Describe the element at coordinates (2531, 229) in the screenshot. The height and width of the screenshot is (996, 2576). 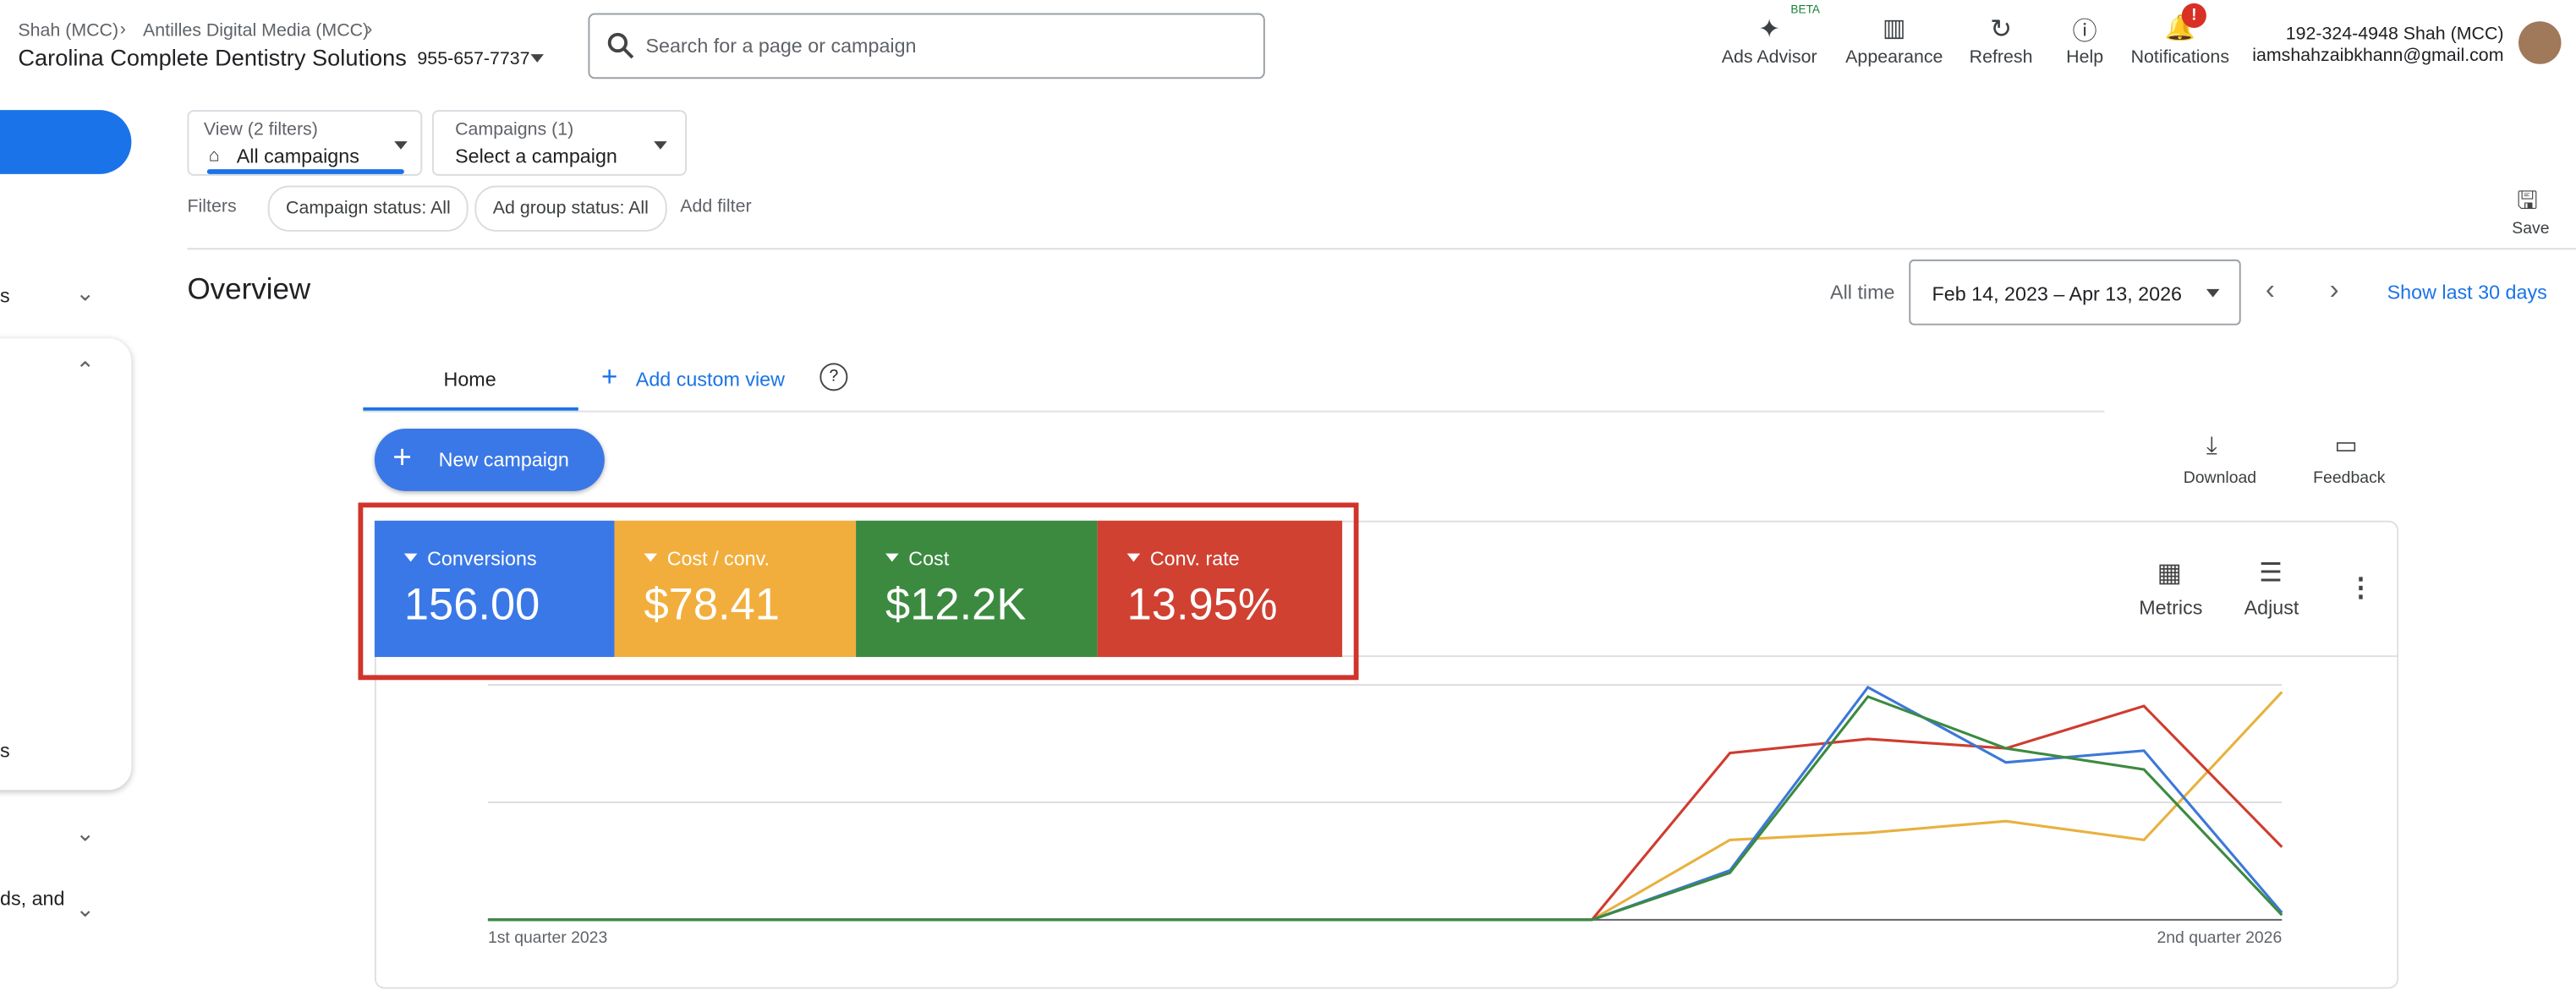
I see `save-label: Save` at that location.